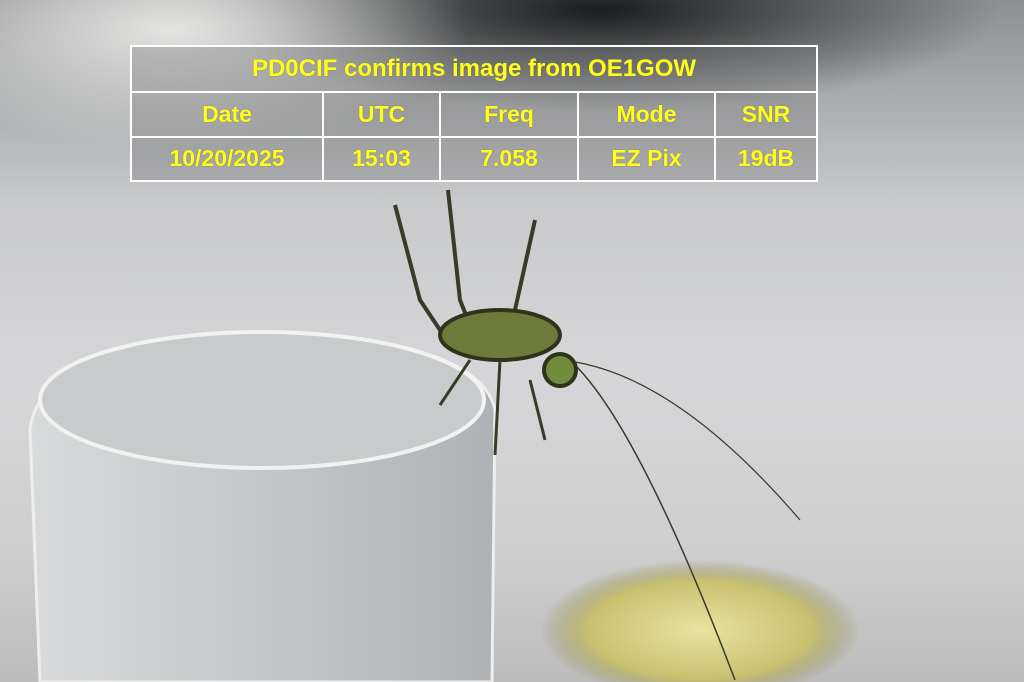 This screenshot has height=682, width=1024. What do you see at coordinates (646, 114) in the screenshot?
I see `header-mode: Mode` at bounding box center [646, 114].